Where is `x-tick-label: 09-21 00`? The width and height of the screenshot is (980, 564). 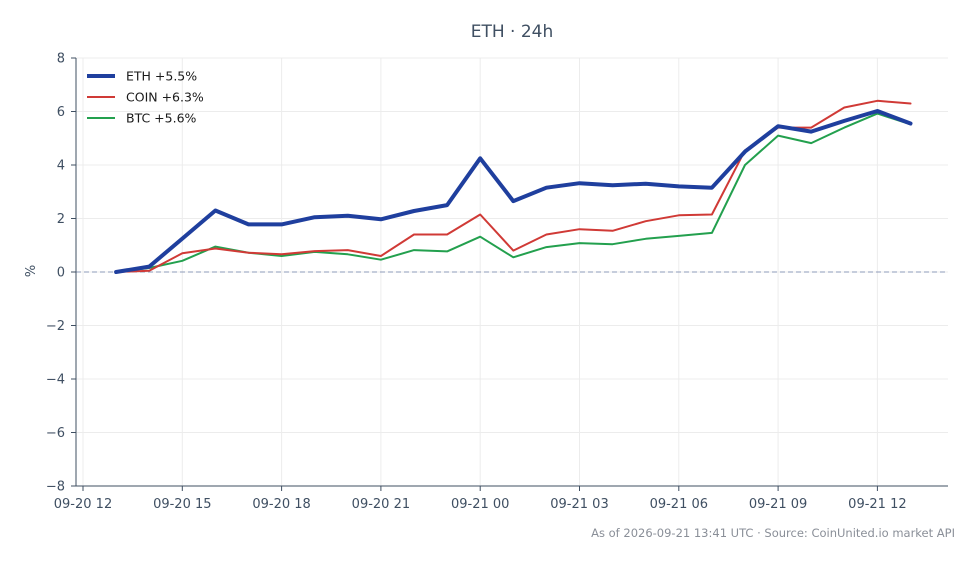
x-tick-label: 09-21 00 is located at coordinates (480, 504).